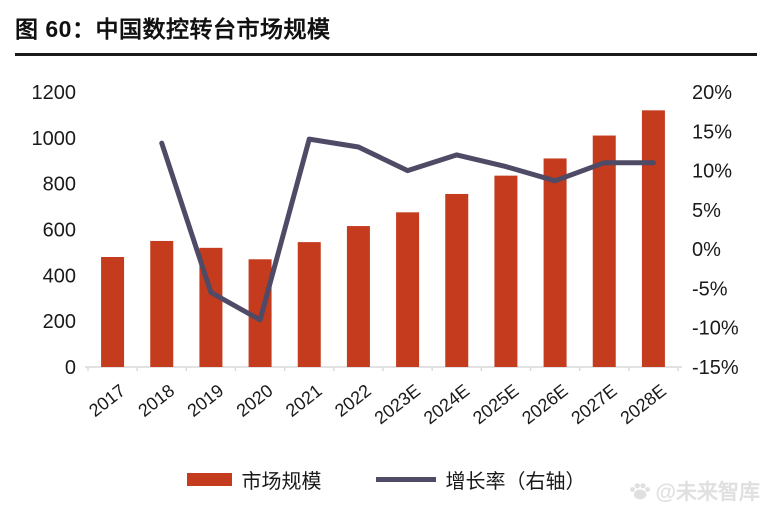 The image size is (772, 514). Describe the element at coordinates (59, 231) in the screenshot. I see `y-left-tick-label: 600` at that location.